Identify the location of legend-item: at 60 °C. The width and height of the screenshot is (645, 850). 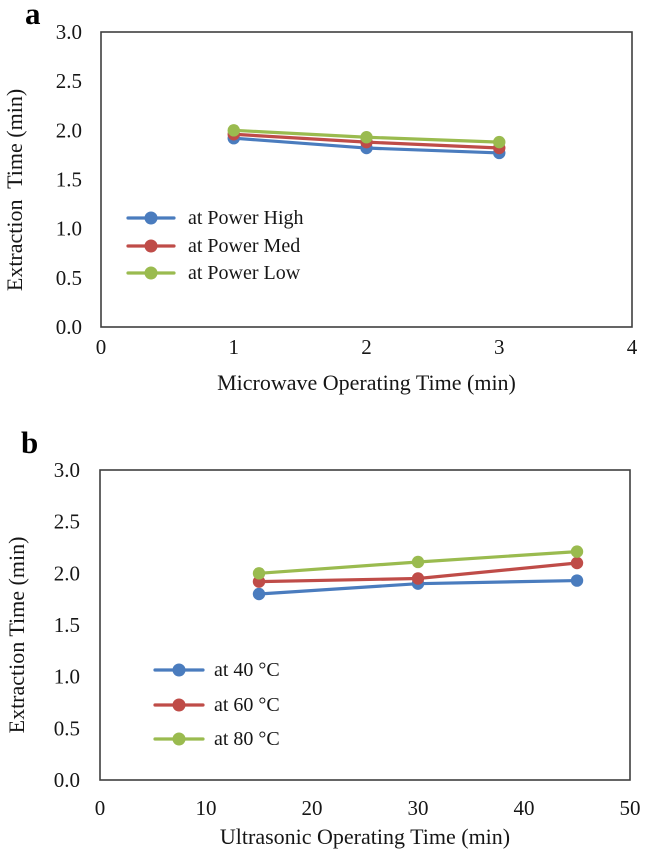
(216, 705).